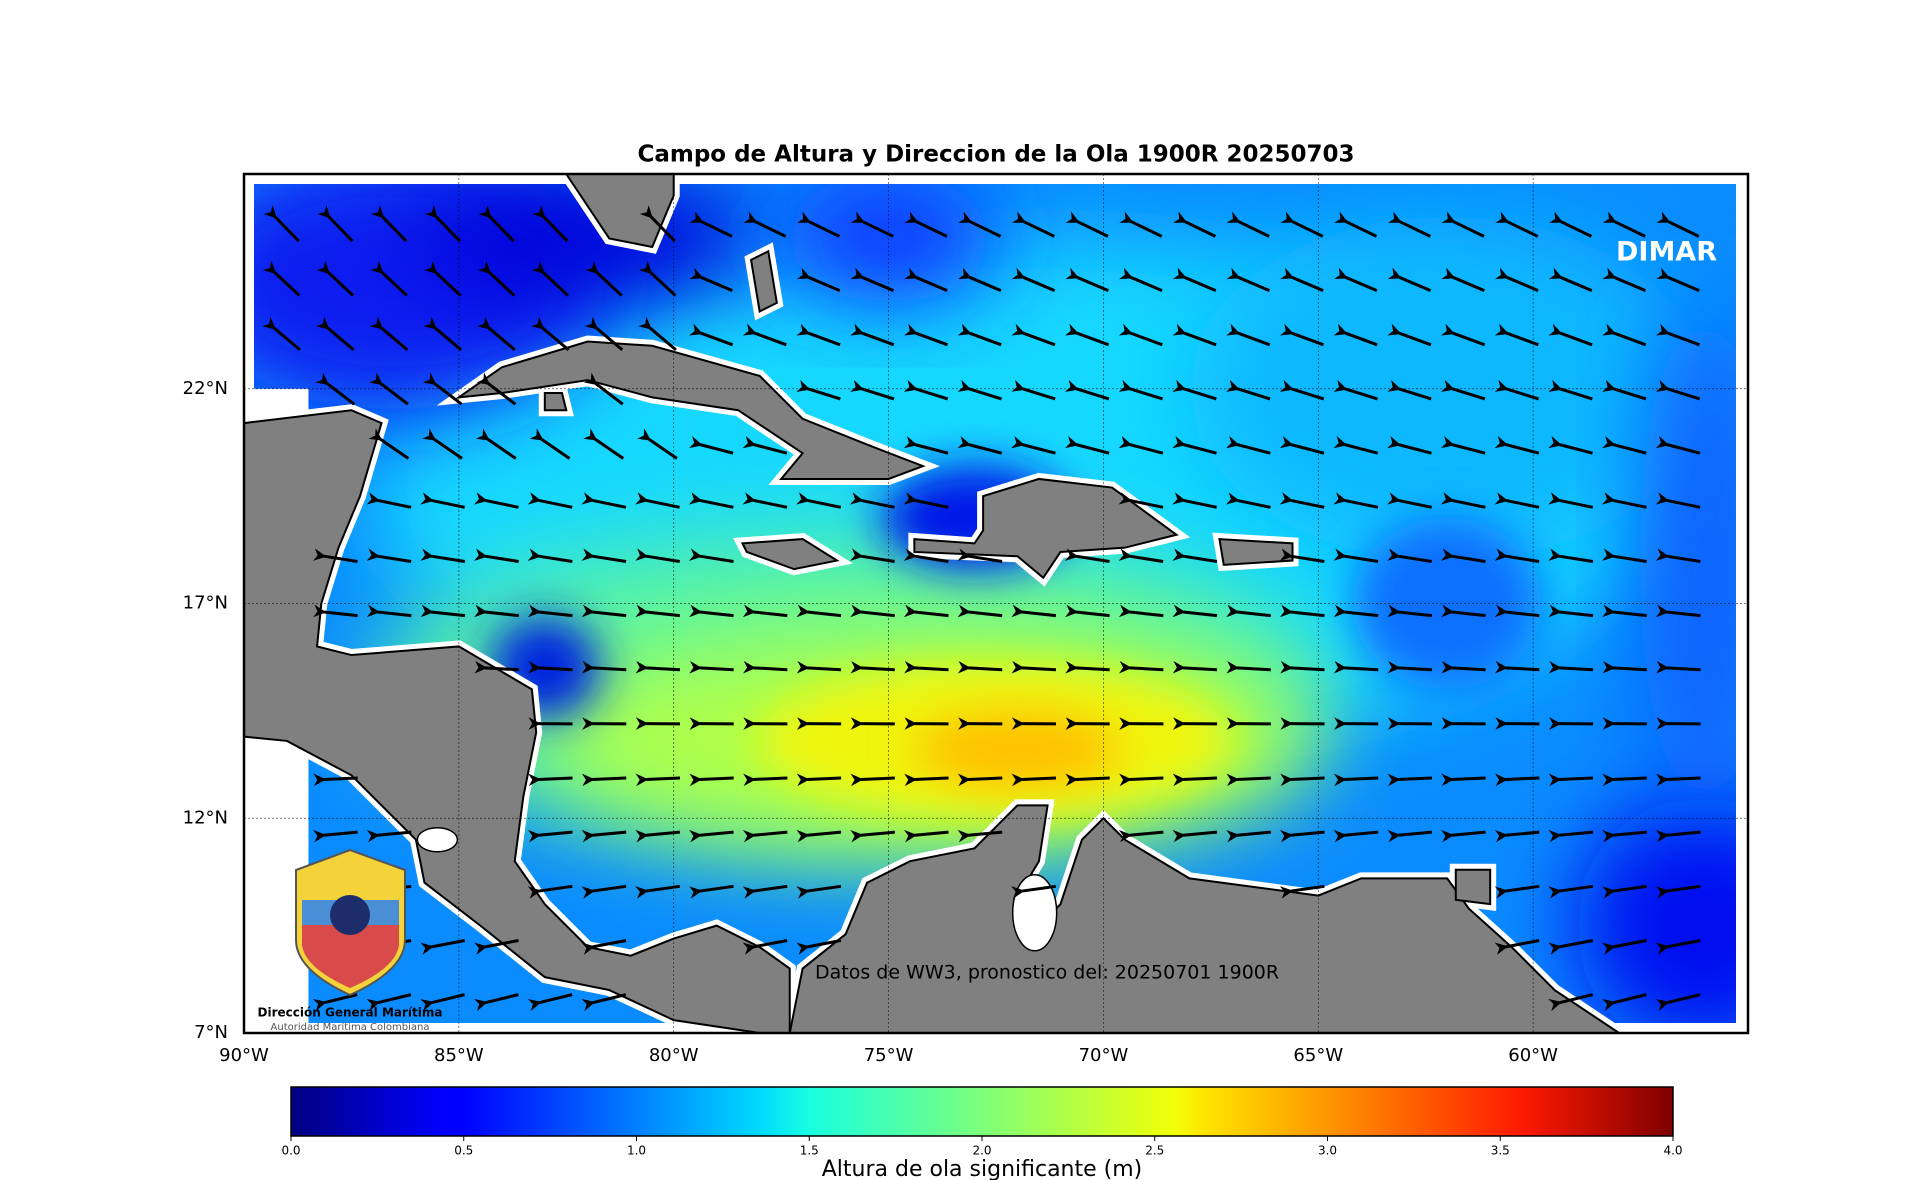  What do you see at coordinates (350, 915) in the screenshot?
I see `logo-emblem` at bounding box center [350, 915].